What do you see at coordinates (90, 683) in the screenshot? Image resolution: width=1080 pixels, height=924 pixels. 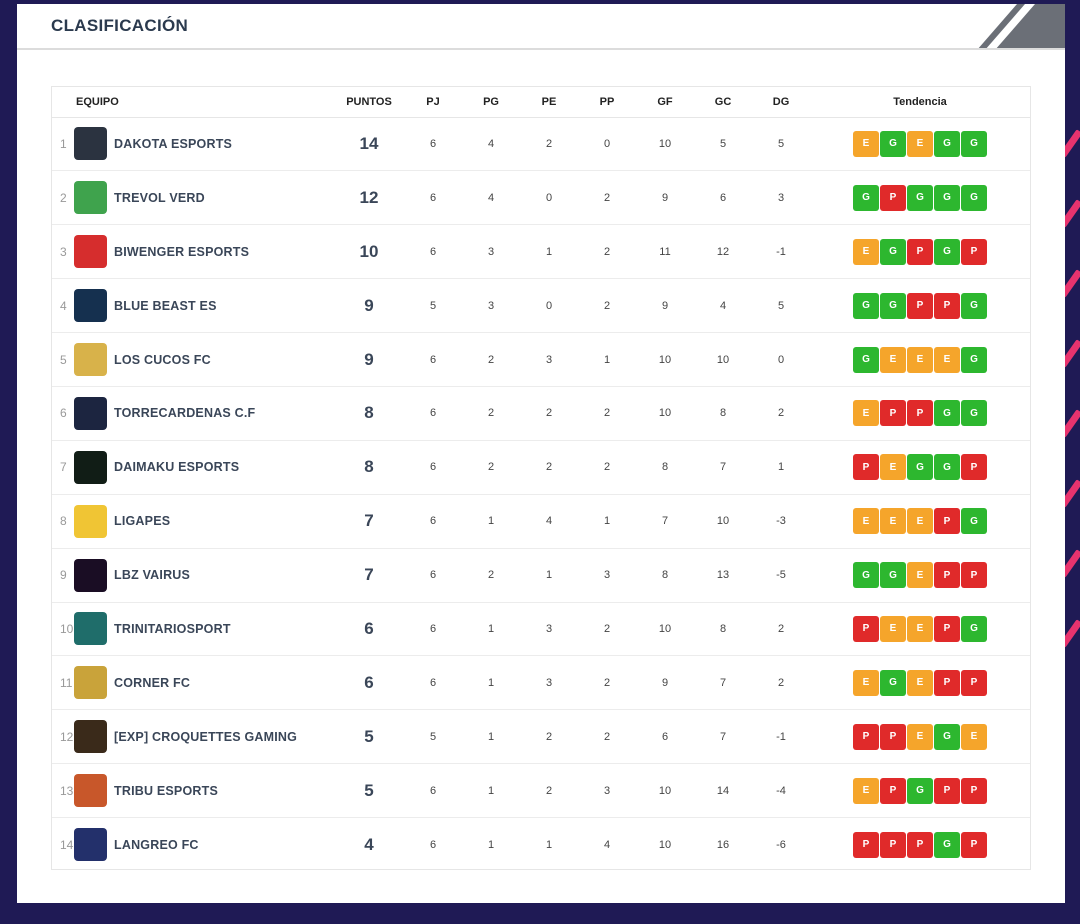 I see `corner-logo-icon` at bounding box center [90, 683].